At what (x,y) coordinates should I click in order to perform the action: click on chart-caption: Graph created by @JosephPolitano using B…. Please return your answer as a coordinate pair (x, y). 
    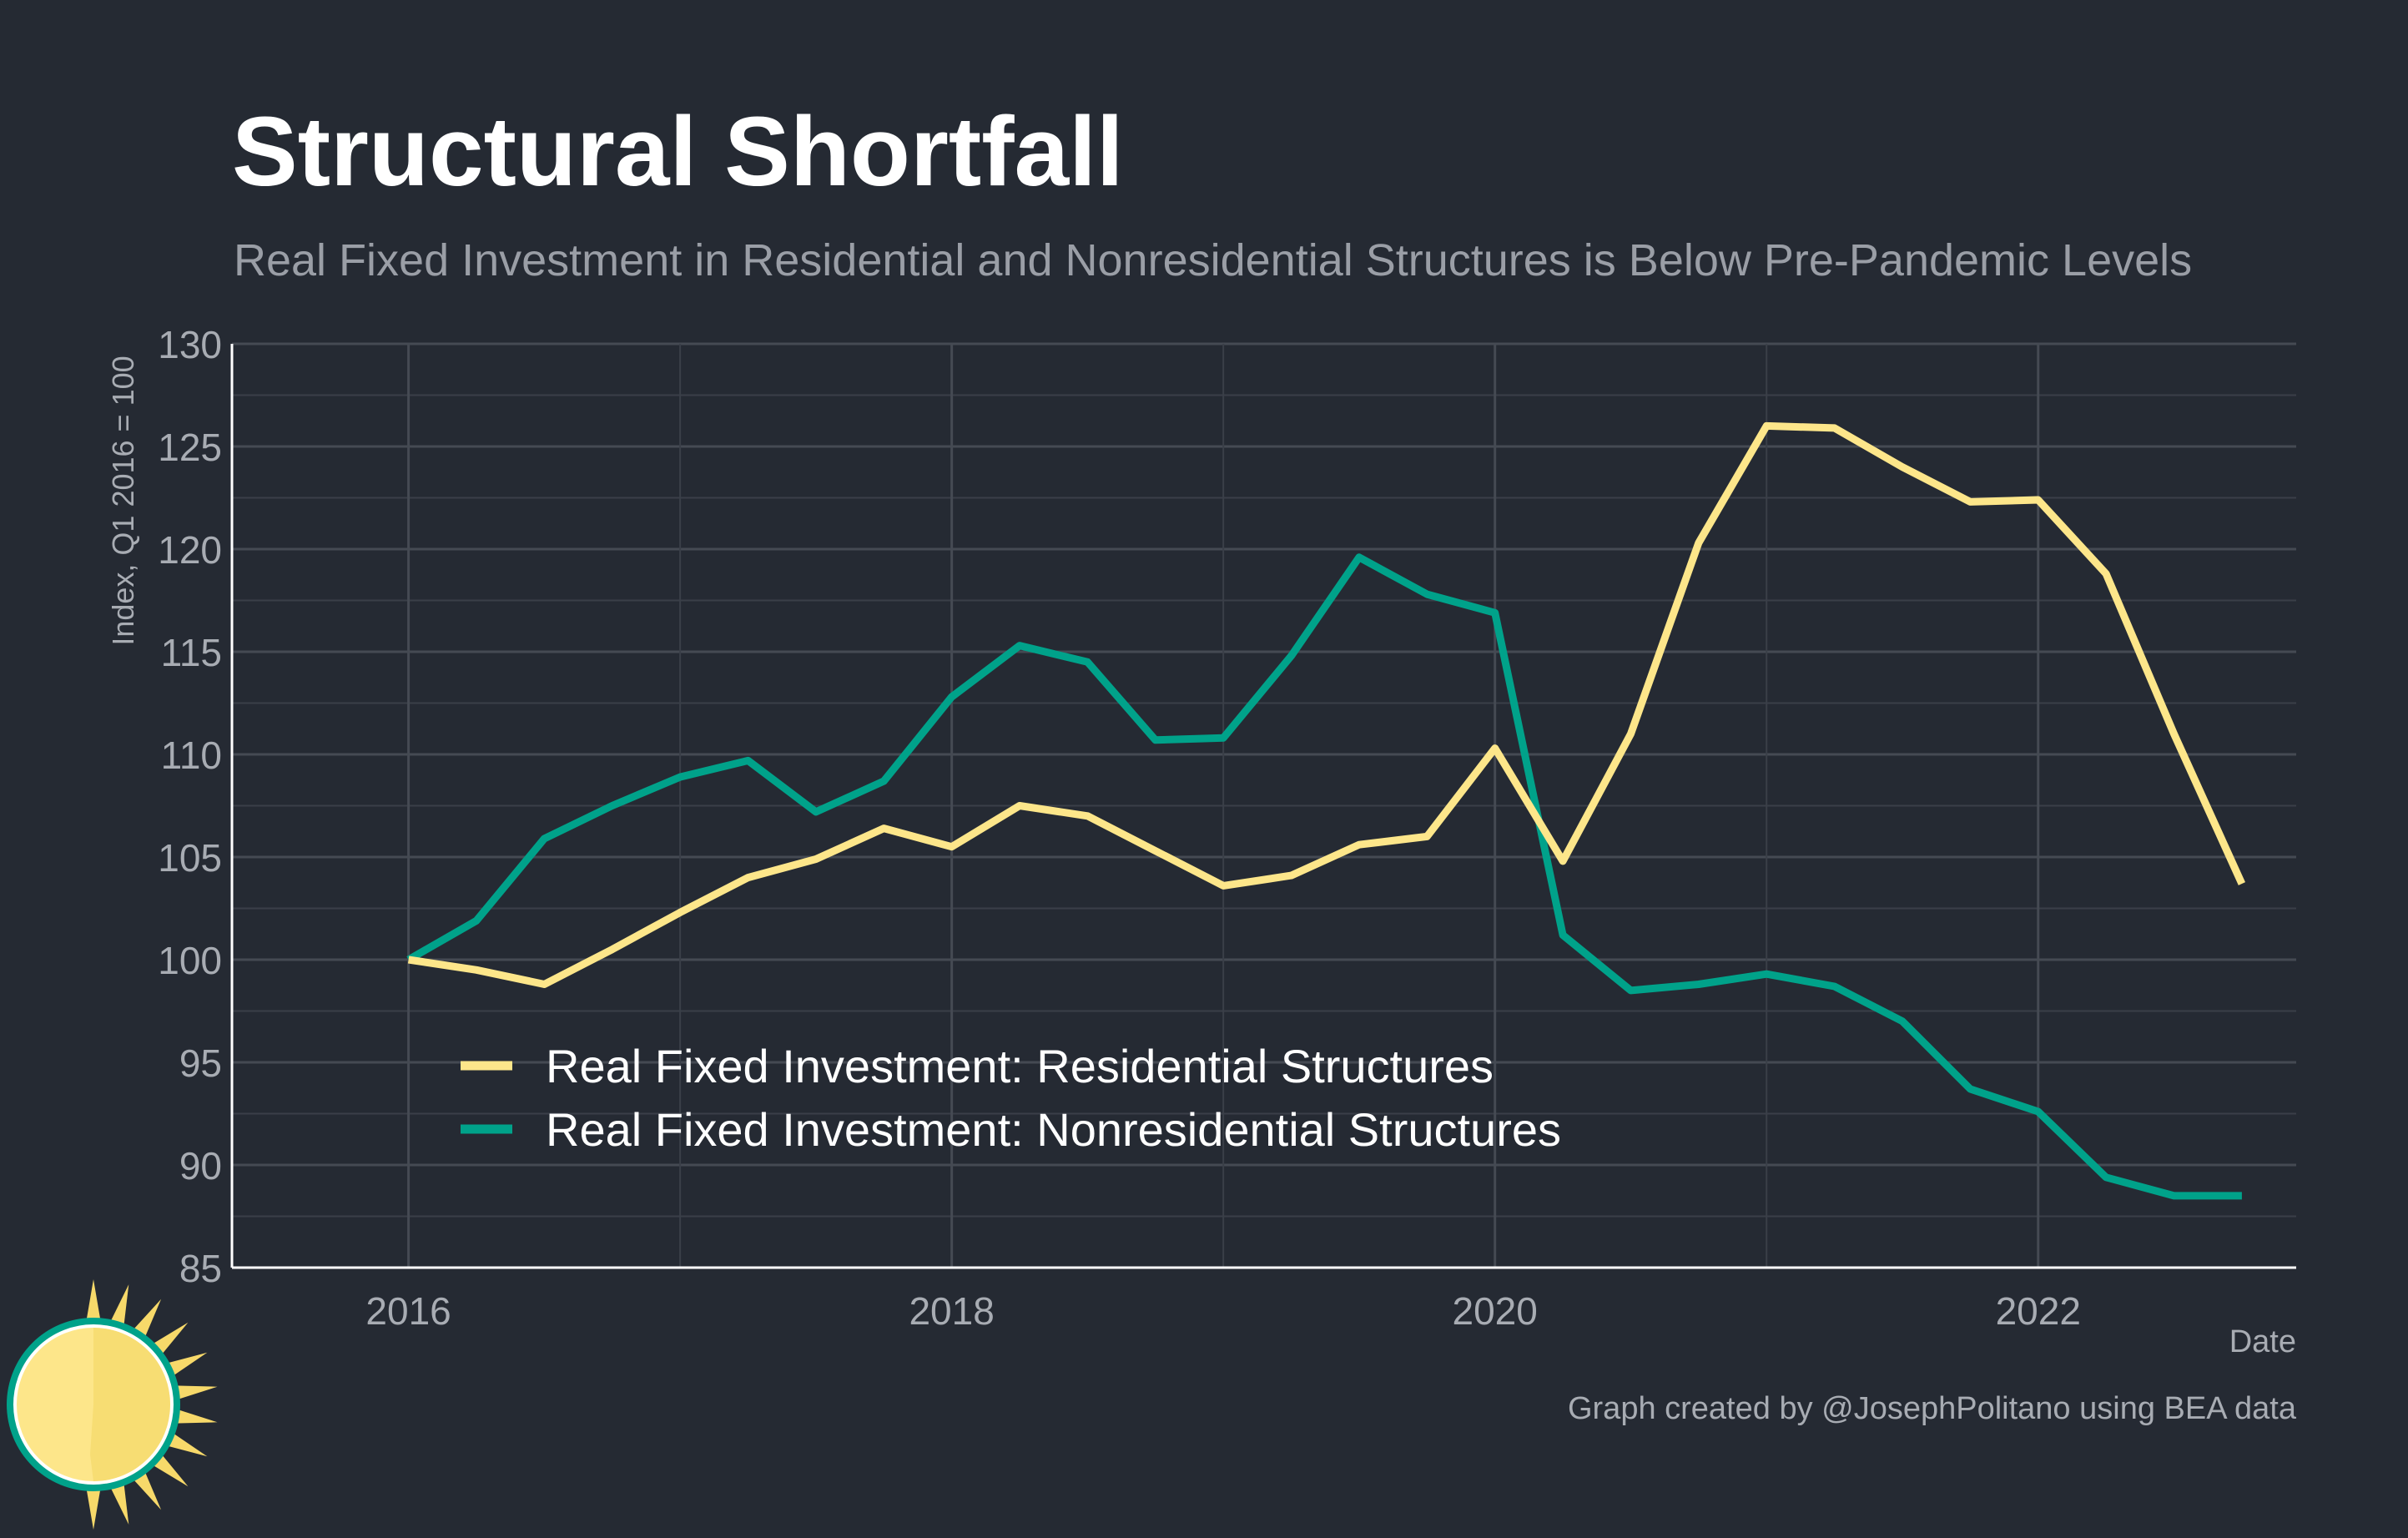
    Looking at the image, I should click on (1932, 1408).